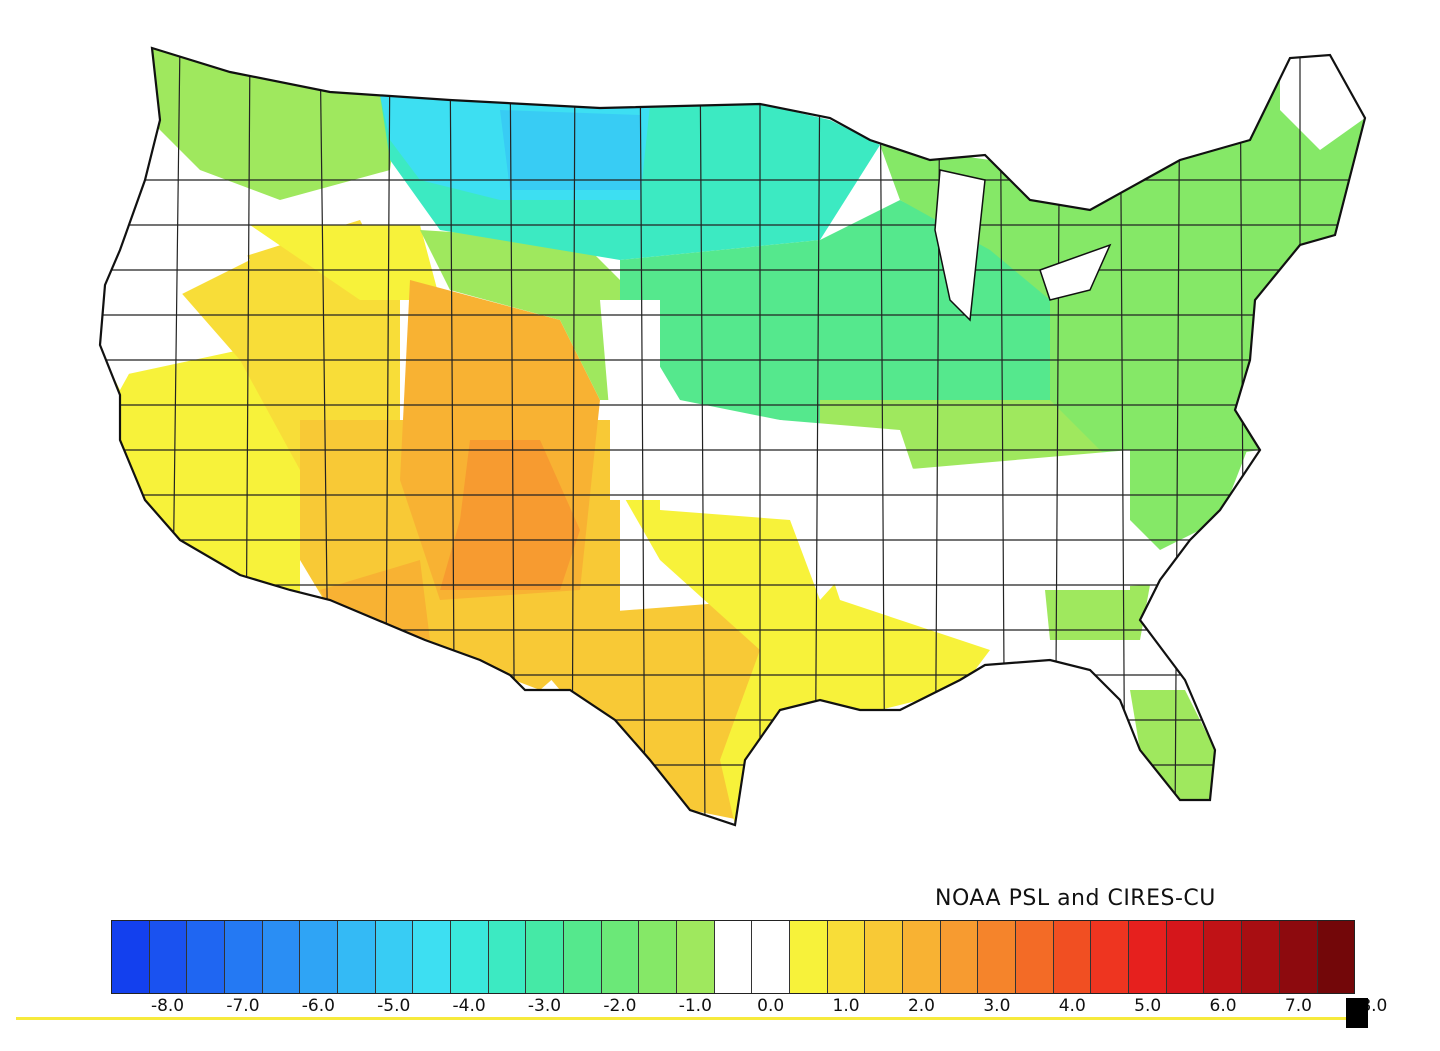  I want to click on color-scale-legend, so click(733, 957).